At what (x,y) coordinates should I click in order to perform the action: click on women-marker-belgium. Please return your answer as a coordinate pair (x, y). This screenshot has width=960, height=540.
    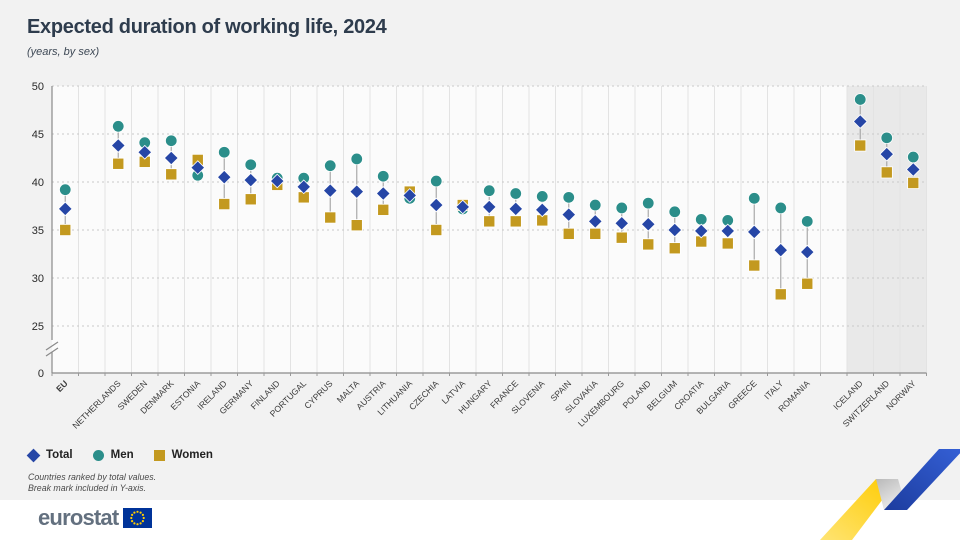
    Looking at the image, I should click on (674, 248).